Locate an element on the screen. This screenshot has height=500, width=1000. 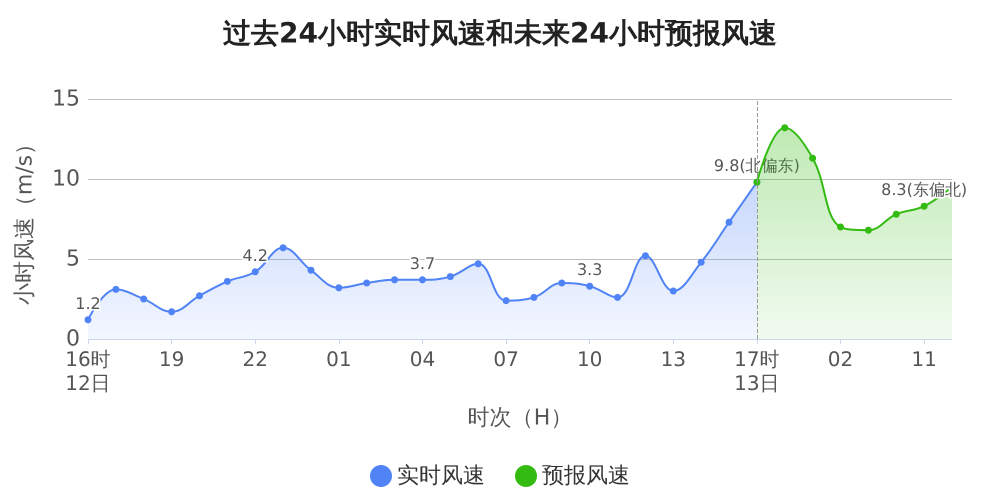
x-tick-label: 07 is located at coordinates (506, 359).